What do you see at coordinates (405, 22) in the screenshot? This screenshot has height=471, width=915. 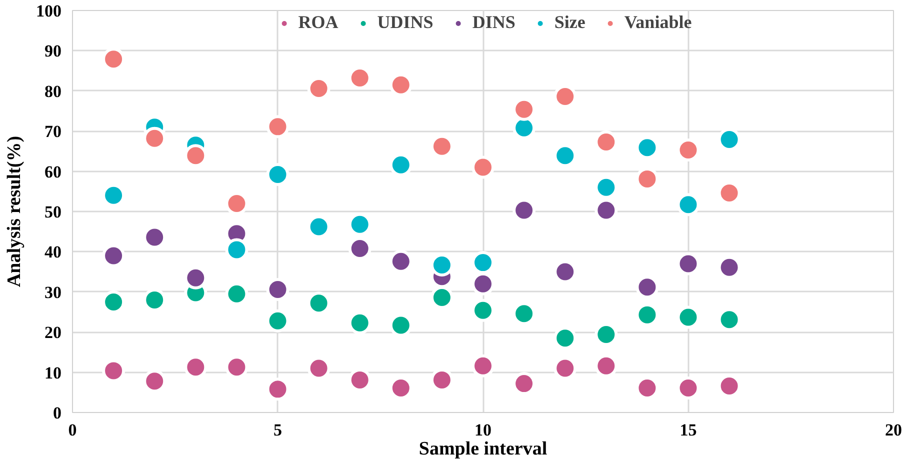 I see `legend-label: UDINS` at bounding box center [405, 22].